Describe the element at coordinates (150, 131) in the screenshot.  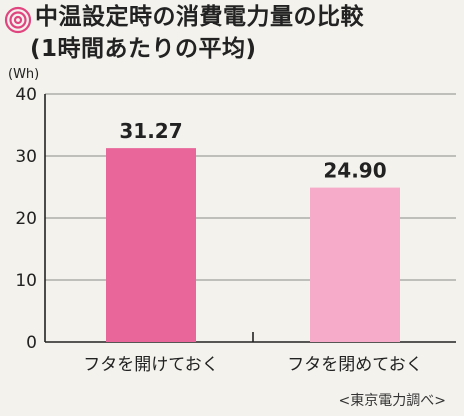
I see `data-label-1: 31.27` at that location.